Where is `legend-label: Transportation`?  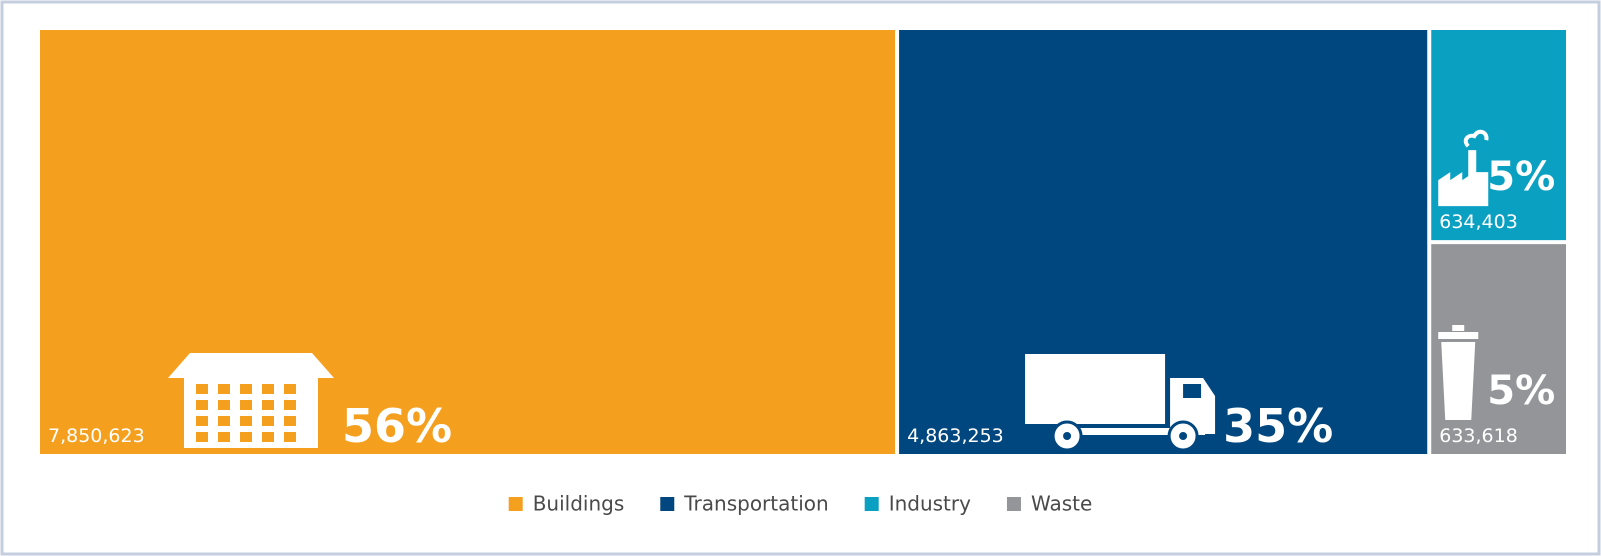 legend-label: Transportation is located at coordinates (755, 504).